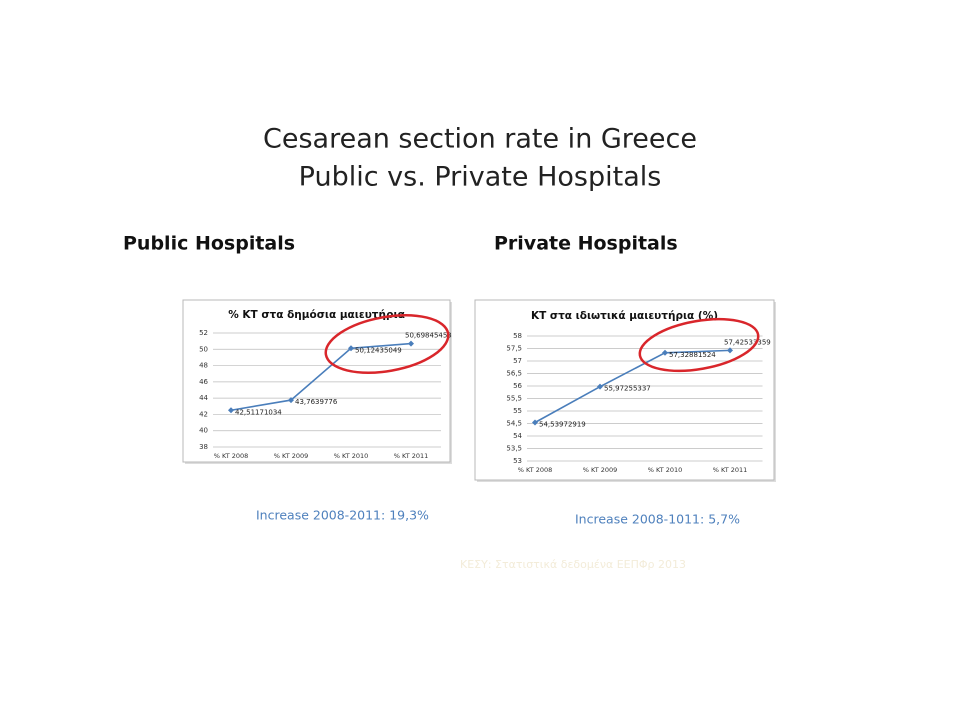 The height and width of the screenshot is (720, 960). Describe the element at coordinates (657, 519) in the screenshot. I see `note: Increase 2008-1011: 5,7%` at that location.